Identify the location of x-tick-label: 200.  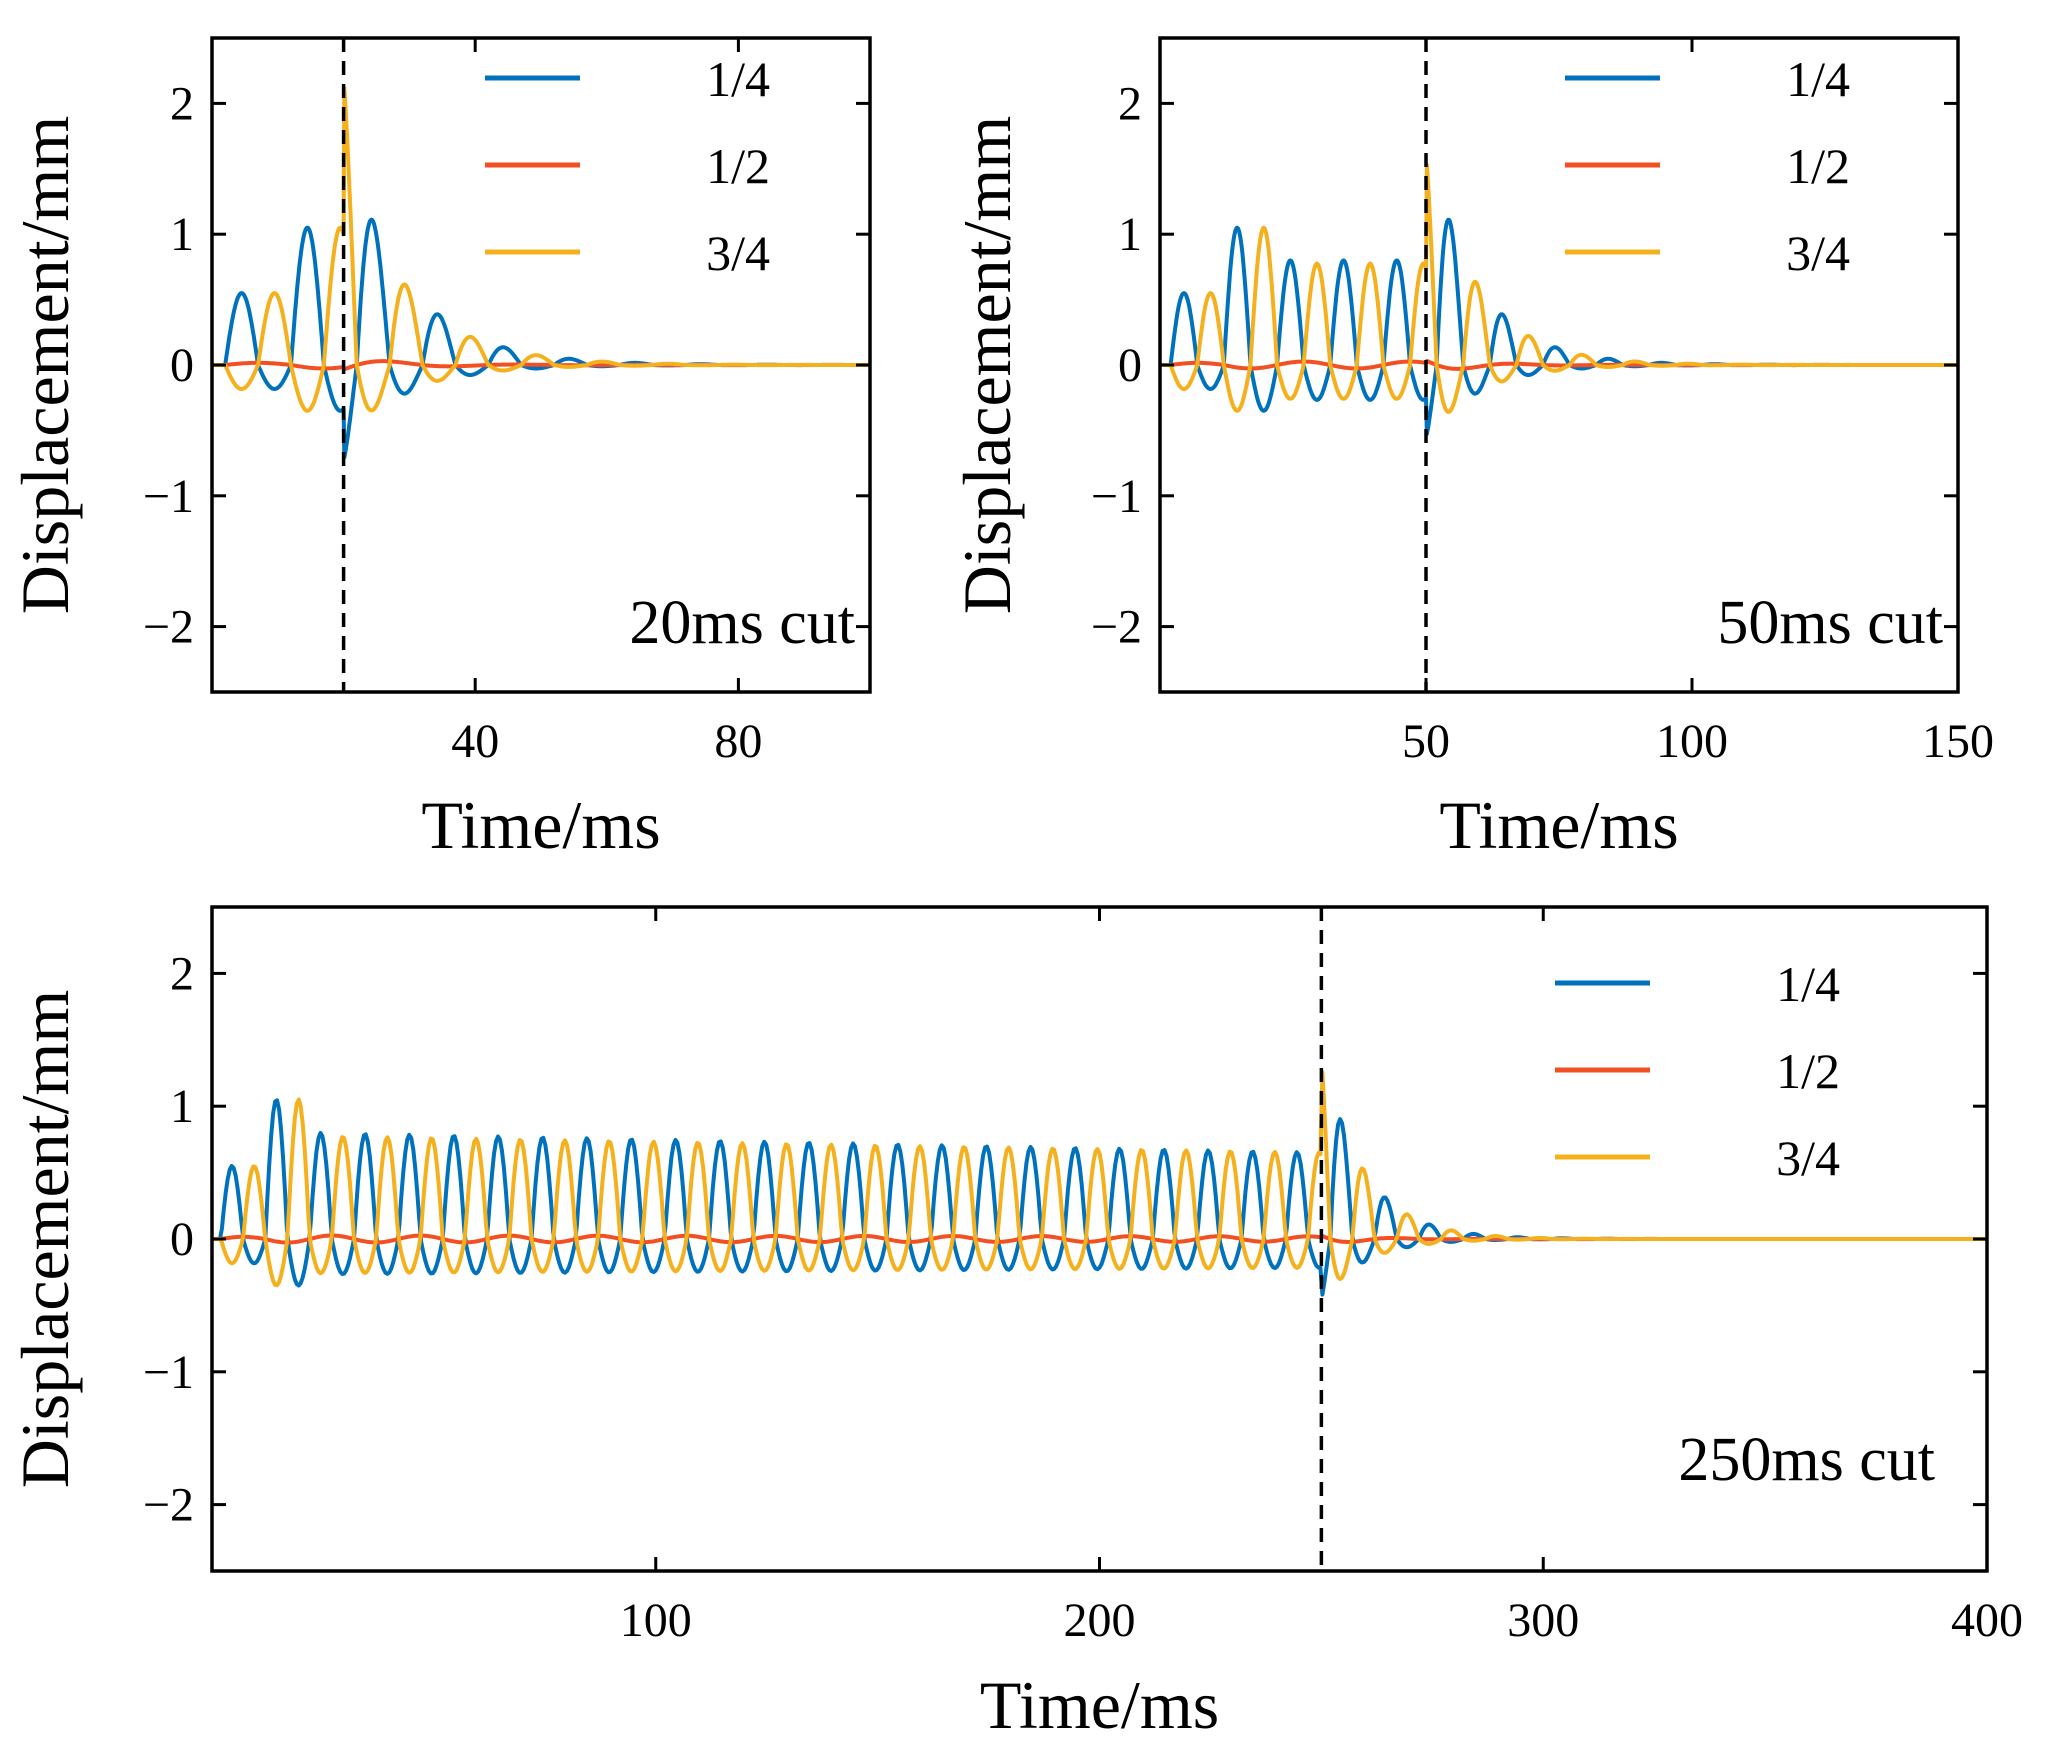
(1100, 1620).